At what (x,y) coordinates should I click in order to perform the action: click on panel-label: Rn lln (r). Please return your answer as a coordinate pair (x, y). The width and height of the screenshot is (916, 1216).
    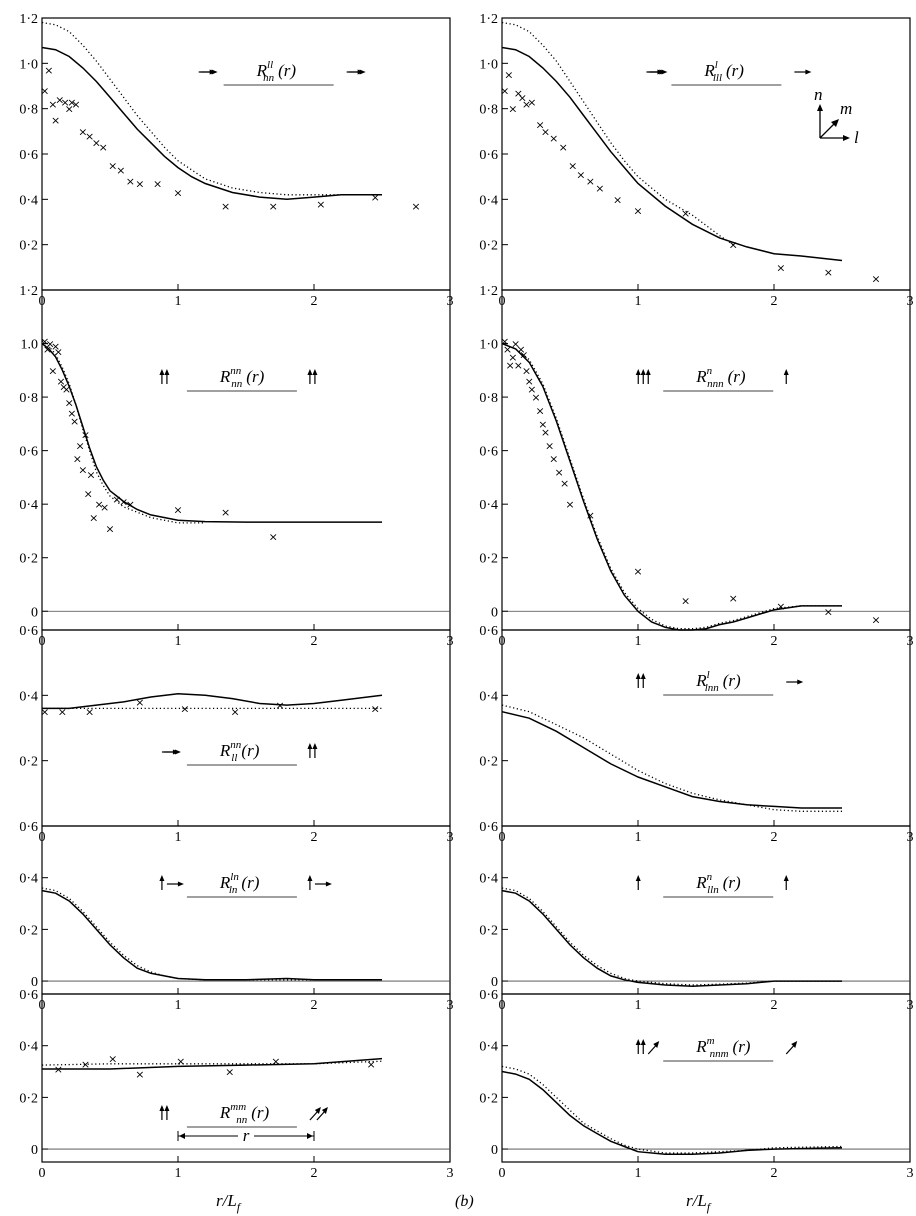
    Looking at the image, I should click on (712, 884).